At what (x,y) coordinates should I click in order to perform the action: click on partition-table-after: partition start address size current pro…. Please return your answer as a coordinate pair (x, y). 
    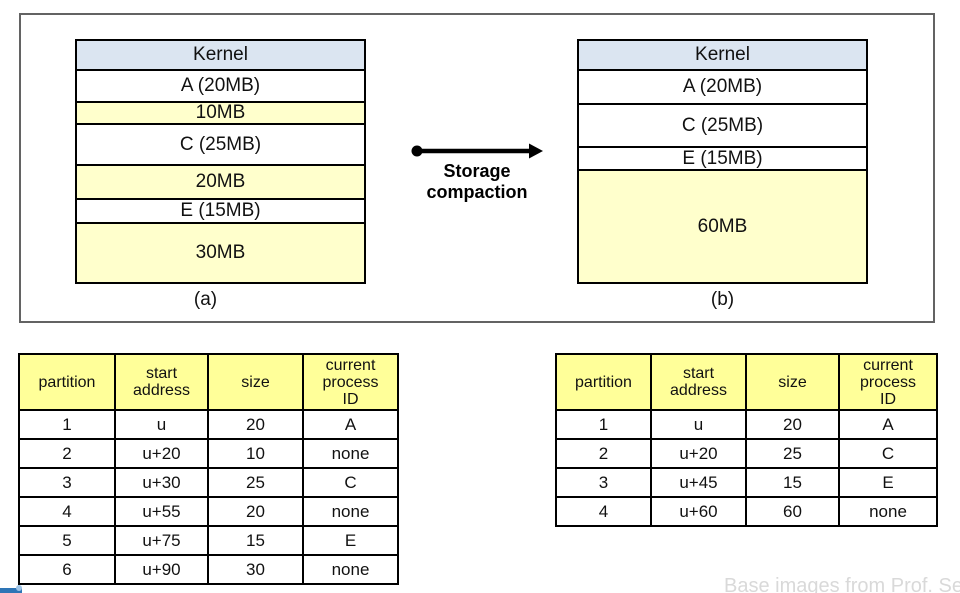
    Looking at the image, I should click on (746, 440).